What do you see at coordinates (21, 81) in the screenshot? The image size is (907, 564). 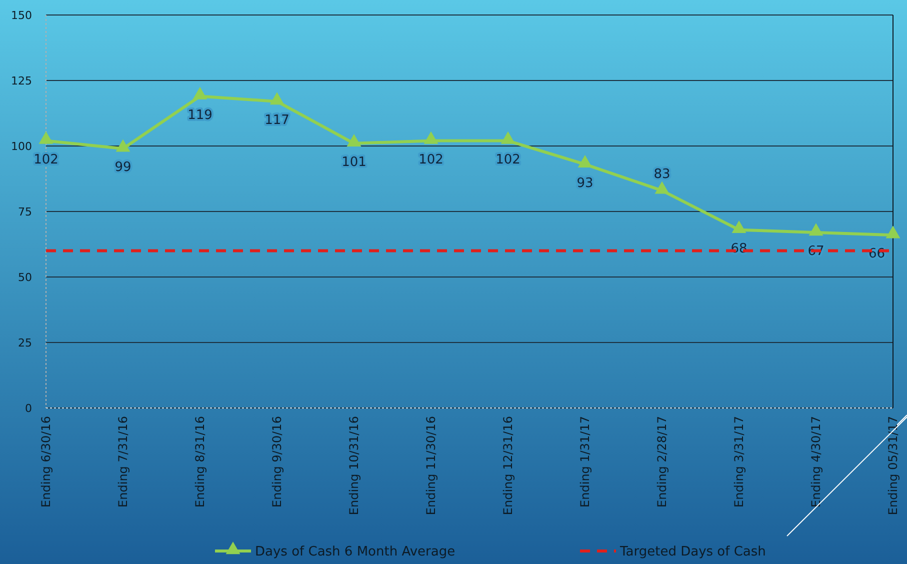 I see `y-tick-label: 125` at bounding box center [21, 81].